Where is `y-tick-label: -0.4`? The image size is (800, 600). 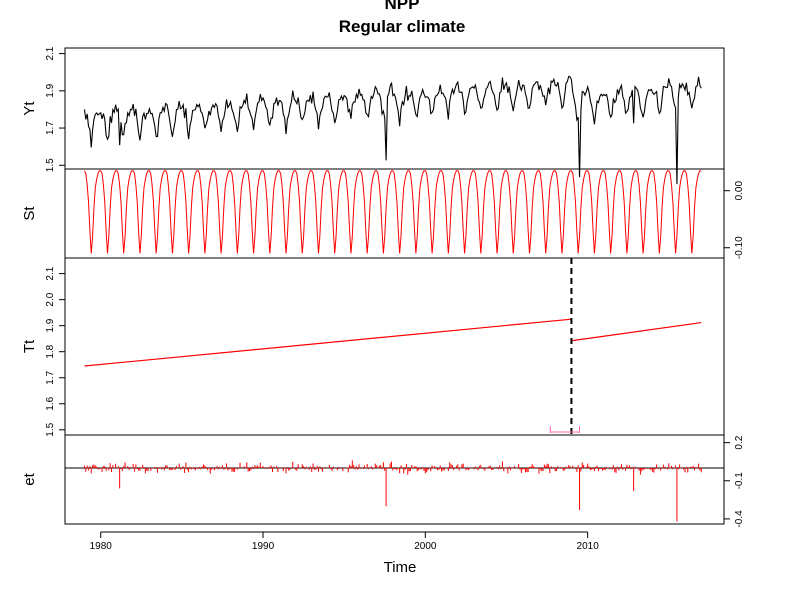
y-tick-label: -0.4 is located at coordinates (739, 519).